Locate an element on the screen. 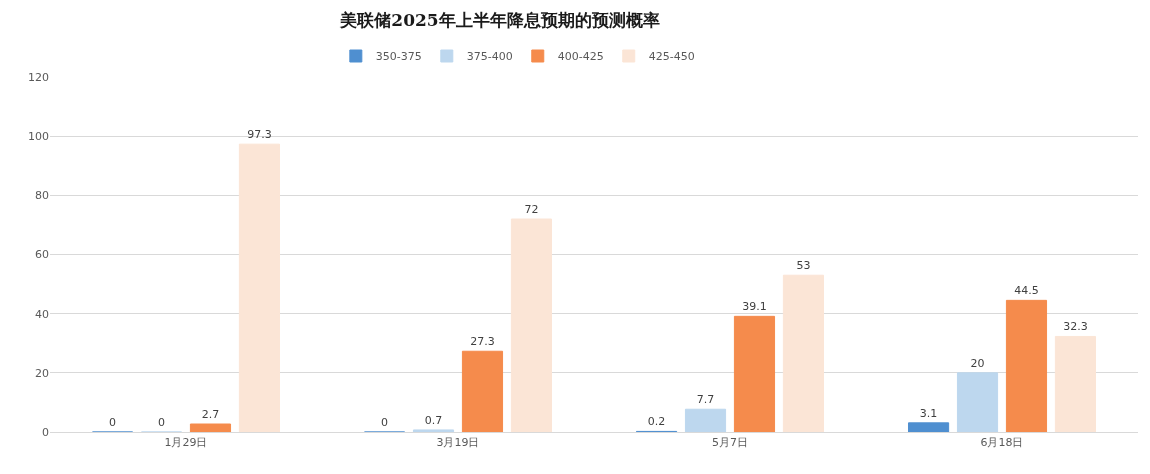 The height and width of the screenshot is (474, 1150). data-label: 0.2 is located at coordinates (656, 422).